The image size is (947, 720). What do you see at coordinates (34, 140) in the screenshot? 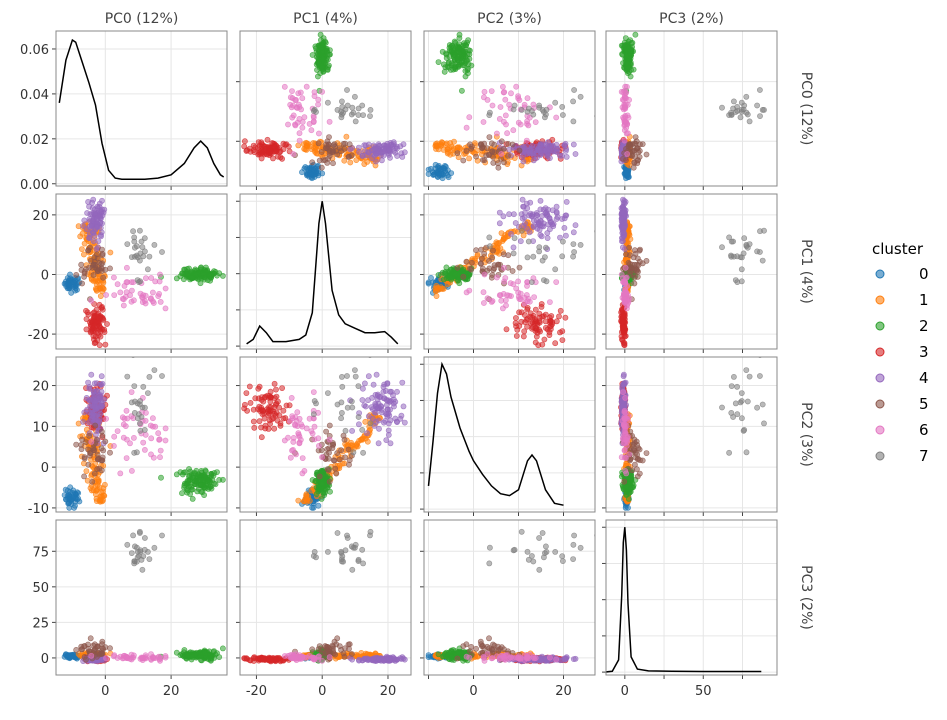
I see `y-tick-label: 0.02` at bounding box center [34, 140].